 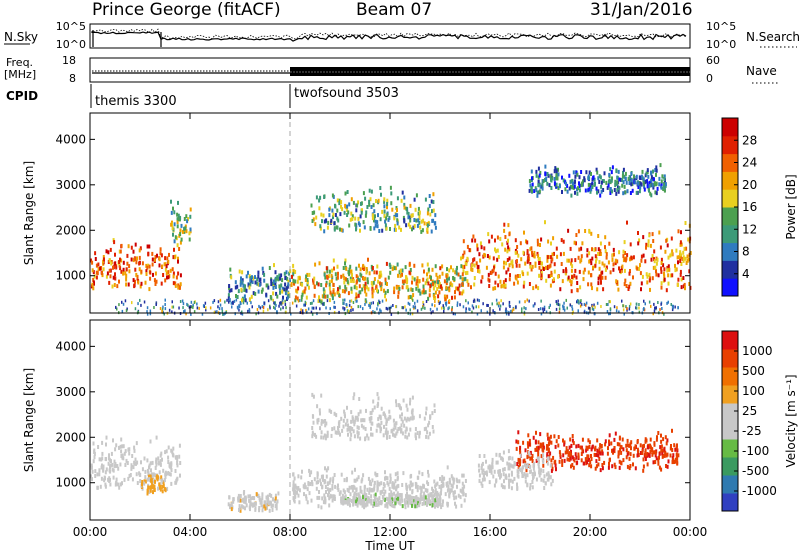 I want to click on cpid-segment-1: twofsound 3503, so click(x=346, y=93).